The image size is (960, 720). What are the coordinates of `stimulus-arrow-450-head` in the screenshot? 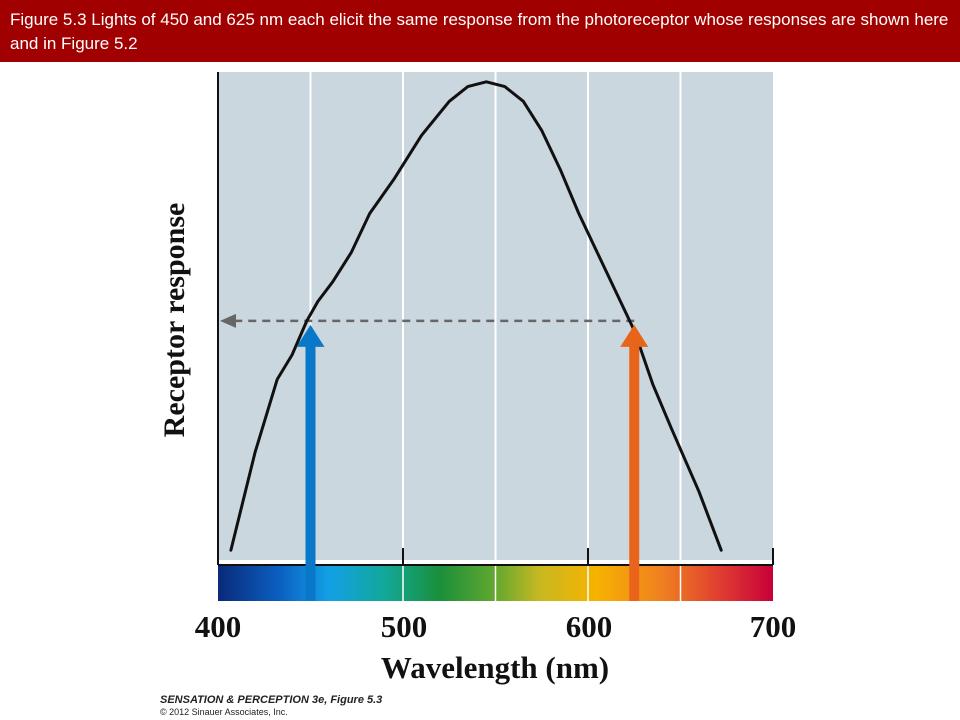 It's located at (310, 335).